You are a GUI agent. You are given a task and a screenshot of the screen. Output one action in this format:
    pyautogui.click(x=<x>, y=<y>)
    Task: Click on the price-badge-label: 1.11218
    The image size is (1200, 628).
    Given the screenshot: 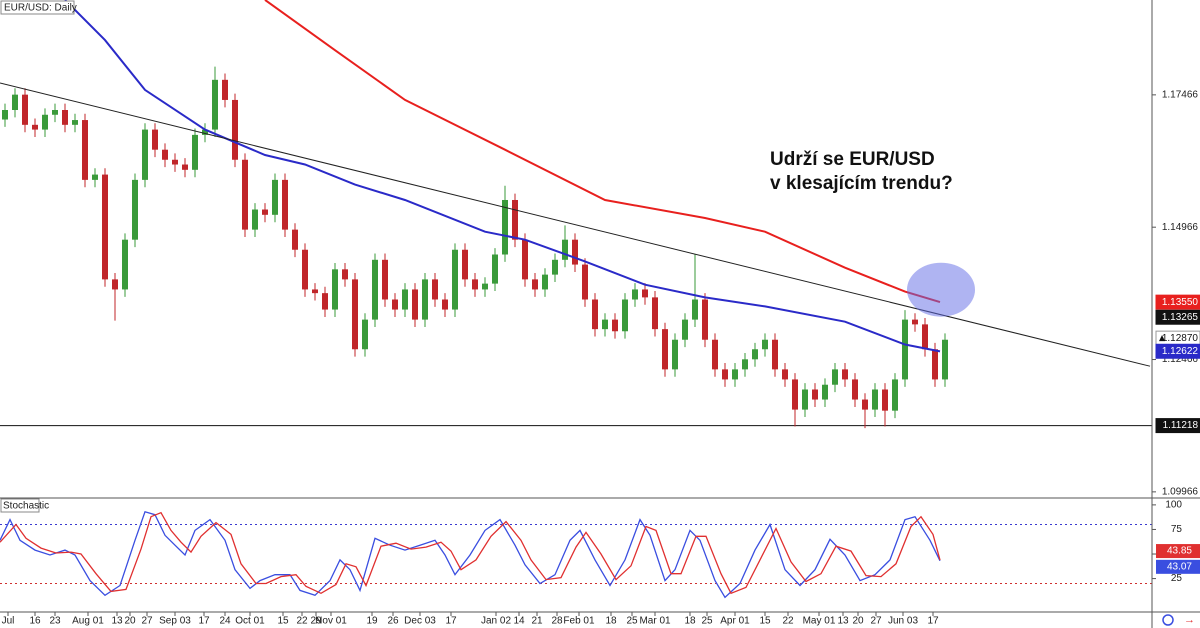 What is the action you would take?
    pyautogui.click(x=1181, y=425)
    